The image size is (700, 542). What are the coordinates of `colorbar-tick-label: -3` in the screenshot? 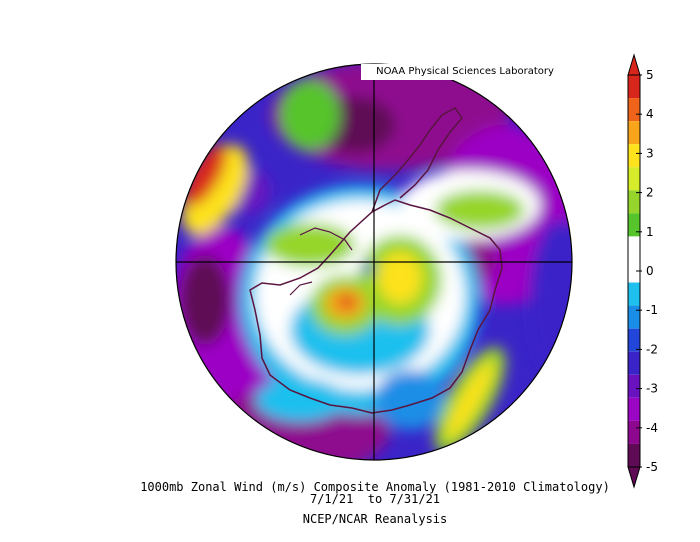 It's located at (652, 389).